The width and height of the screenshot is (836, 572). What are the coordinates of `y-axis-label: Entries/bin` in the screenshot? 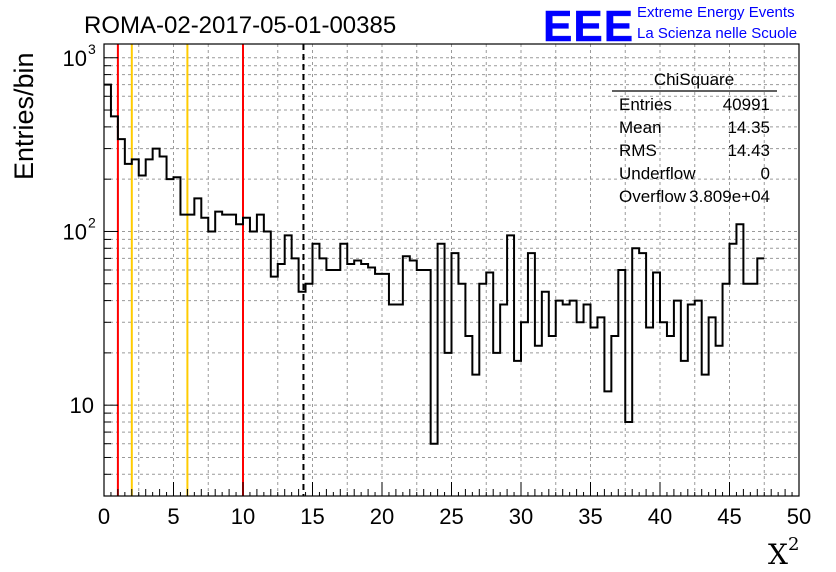 It's located at (24, 116).